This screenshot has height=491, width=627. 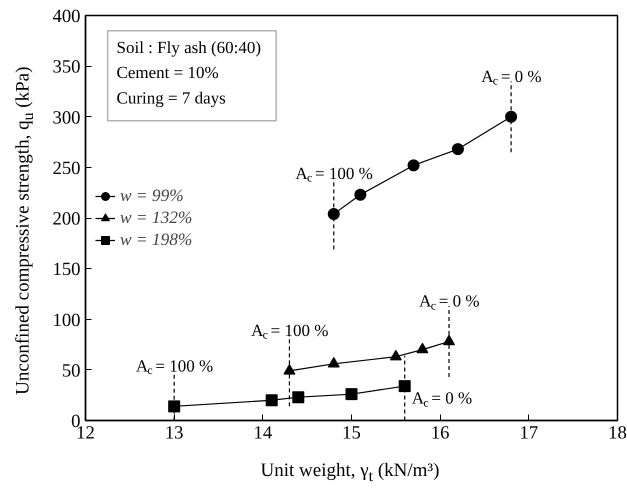 What do you see at coordinates (174, 433) in the screenshot?
I see `x-tick-label: 13` at bounding box center [174, 433].